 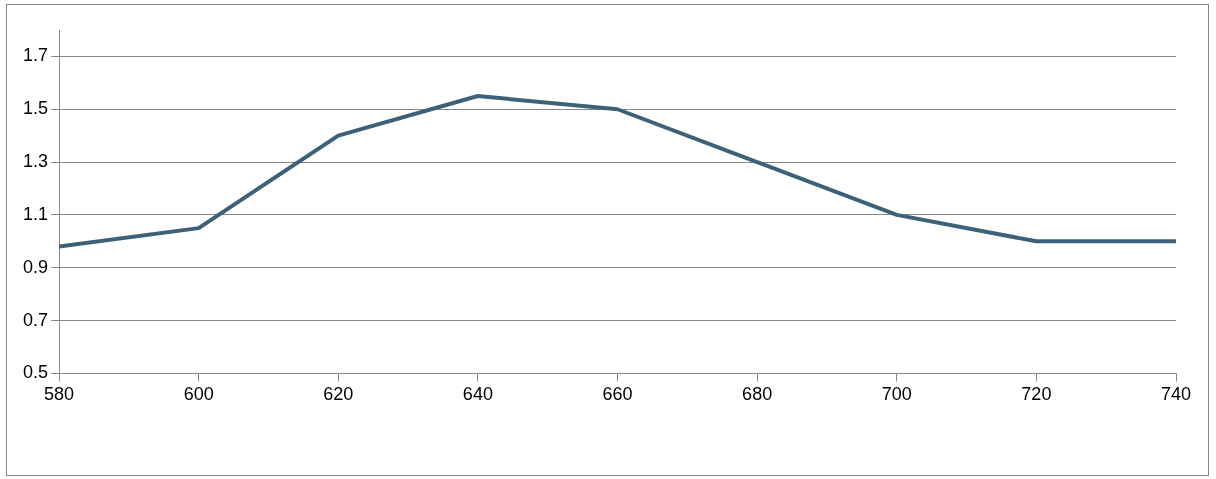 I want to click on y-tick-label: 1.5, so click(x=35, y=108).